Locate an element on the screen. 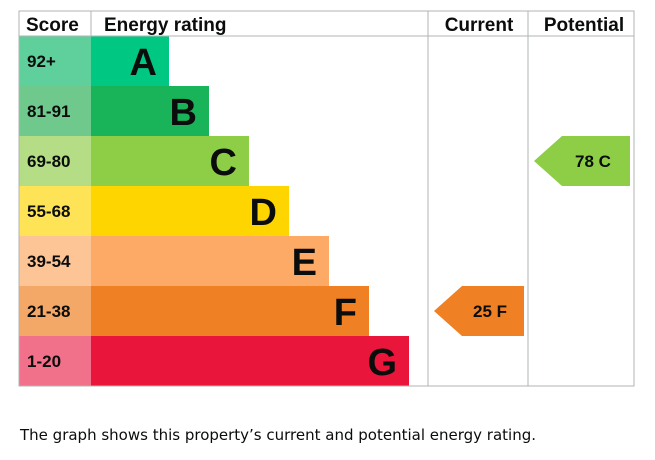 The width and height of the screenshot is (655, 460). score-cell-g is located at coordinates (55, 361).